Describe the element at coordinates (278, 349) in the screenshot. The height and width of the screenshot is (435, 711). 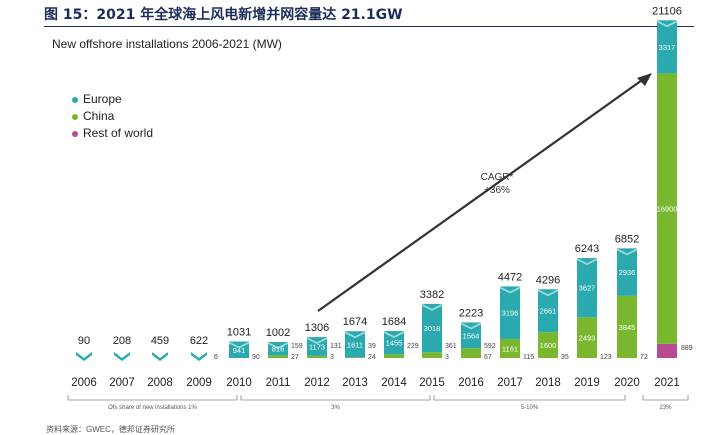
I see `europe-label-2011: 816` at that location.